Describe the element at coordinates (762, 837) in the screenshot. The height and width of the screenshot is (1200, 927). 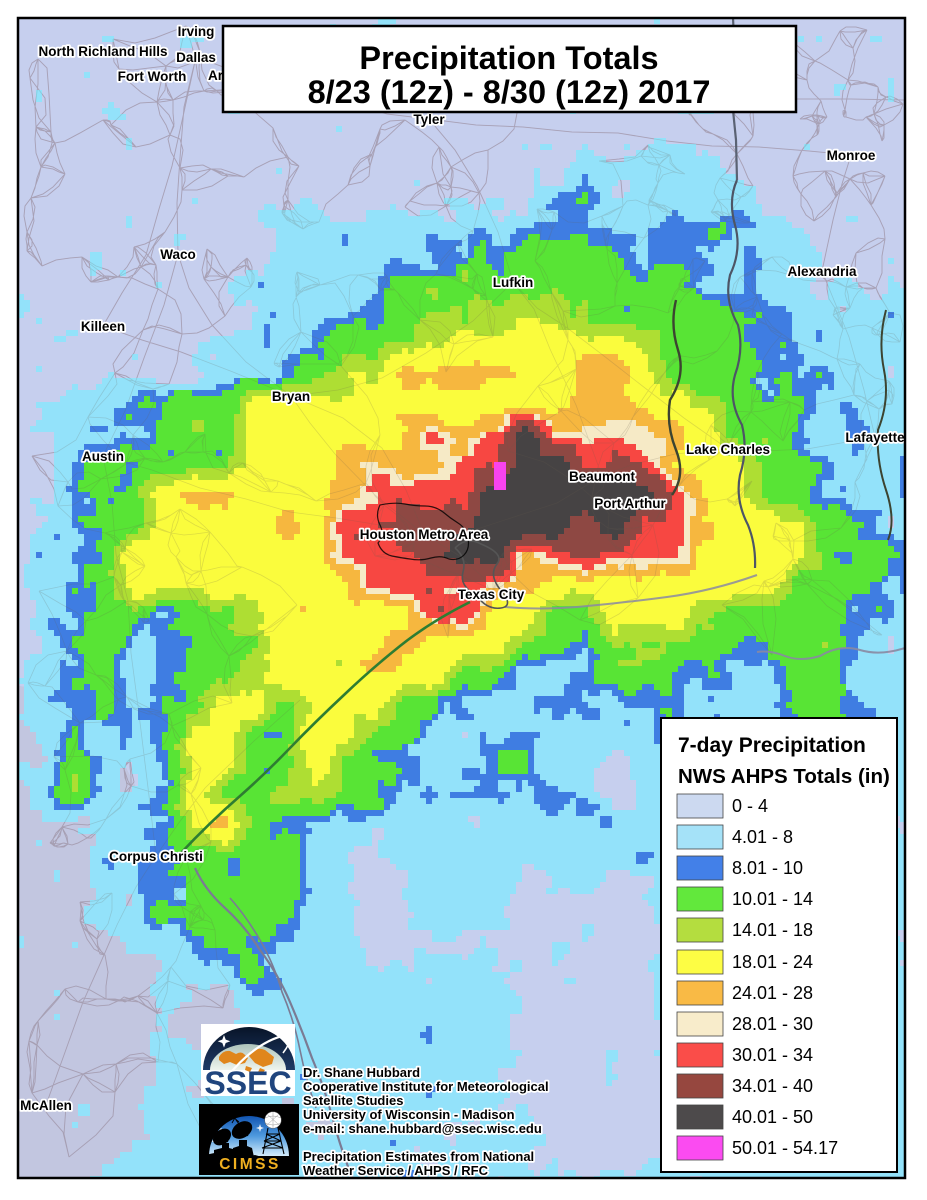
I see `svg-text: 4.01 - 8` at that location.